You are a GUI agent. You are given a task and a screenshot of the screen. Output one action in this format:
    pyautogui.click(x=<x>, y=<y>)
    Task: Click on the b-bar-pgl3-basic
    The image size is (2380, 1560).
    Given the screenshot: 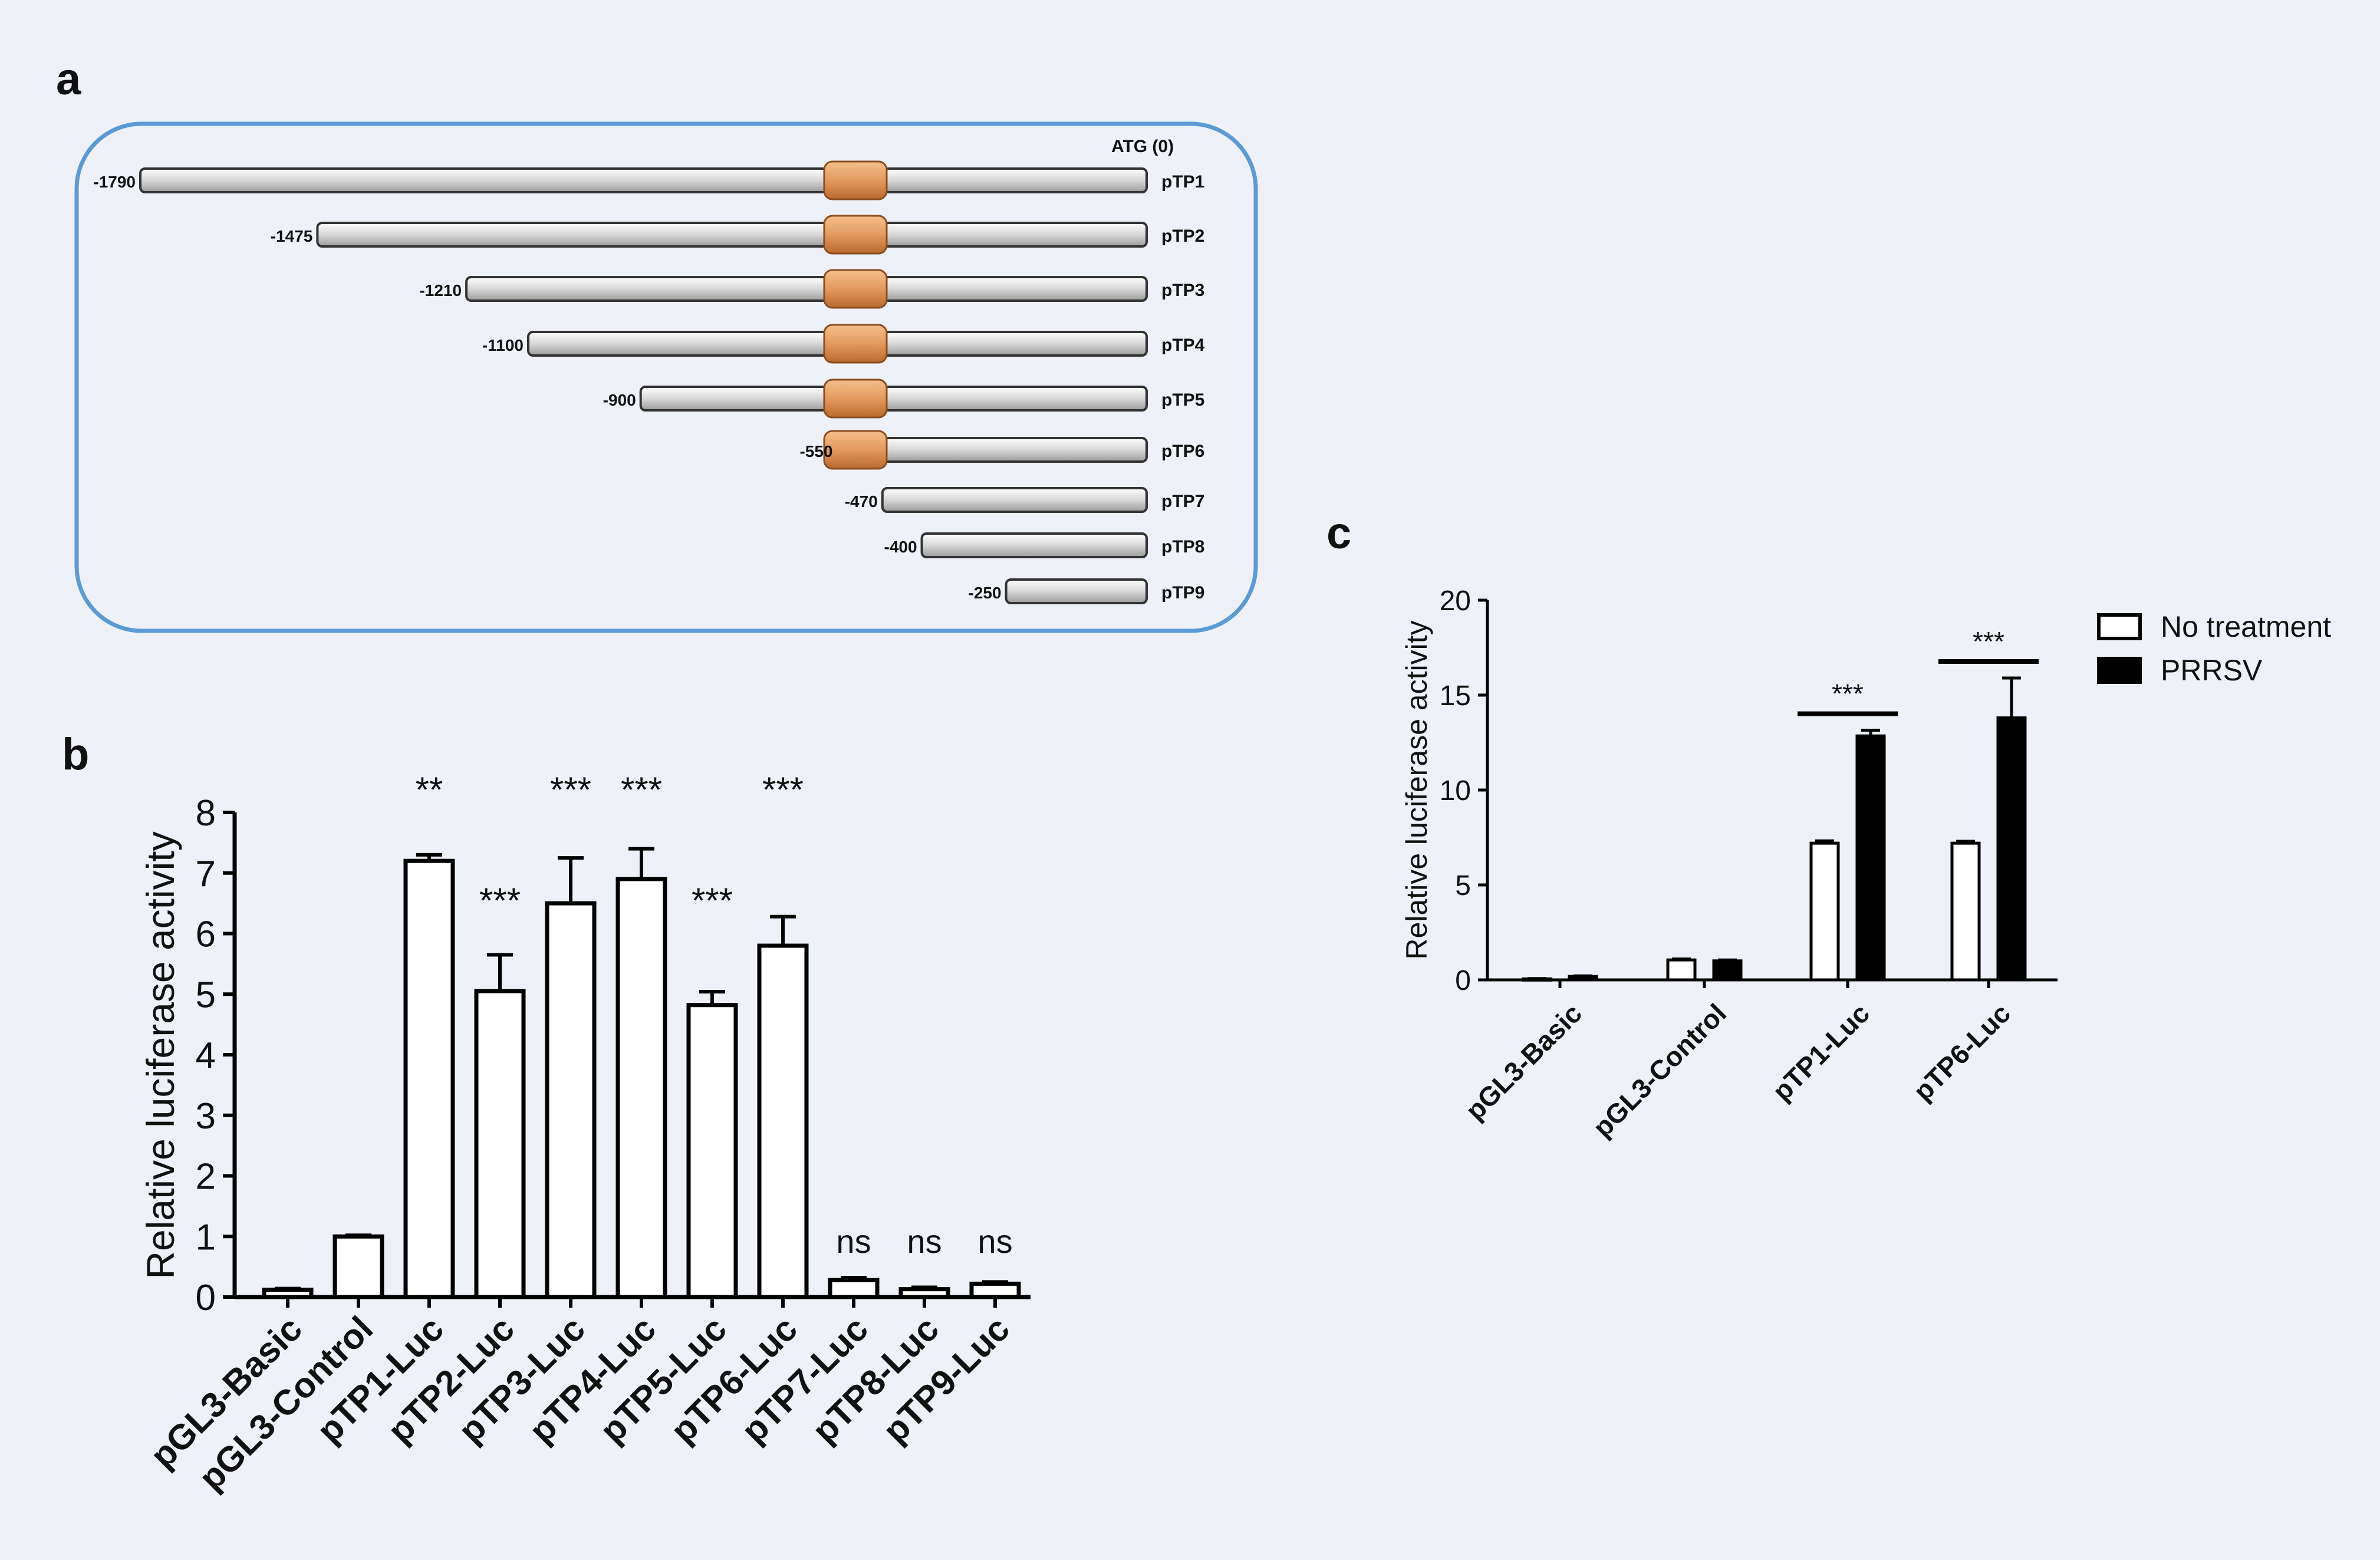 What is the action you would take?
    pyautogui.click(x=288, y=1293)
    